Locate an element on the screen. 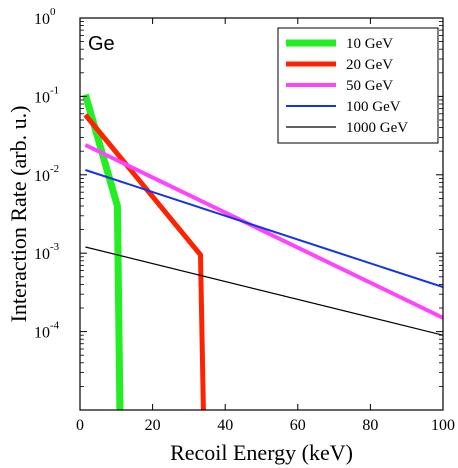 The image size is (458, 468). y-tick-label: 10⁻¹ is located at coordinates (46, 95).